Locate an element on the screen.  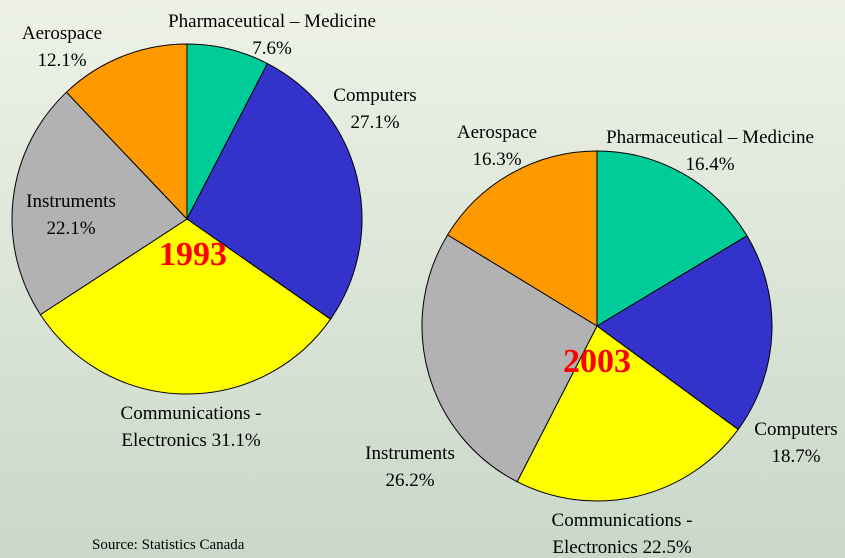
value-label: 18.7% is located at coordinates (796, 456).